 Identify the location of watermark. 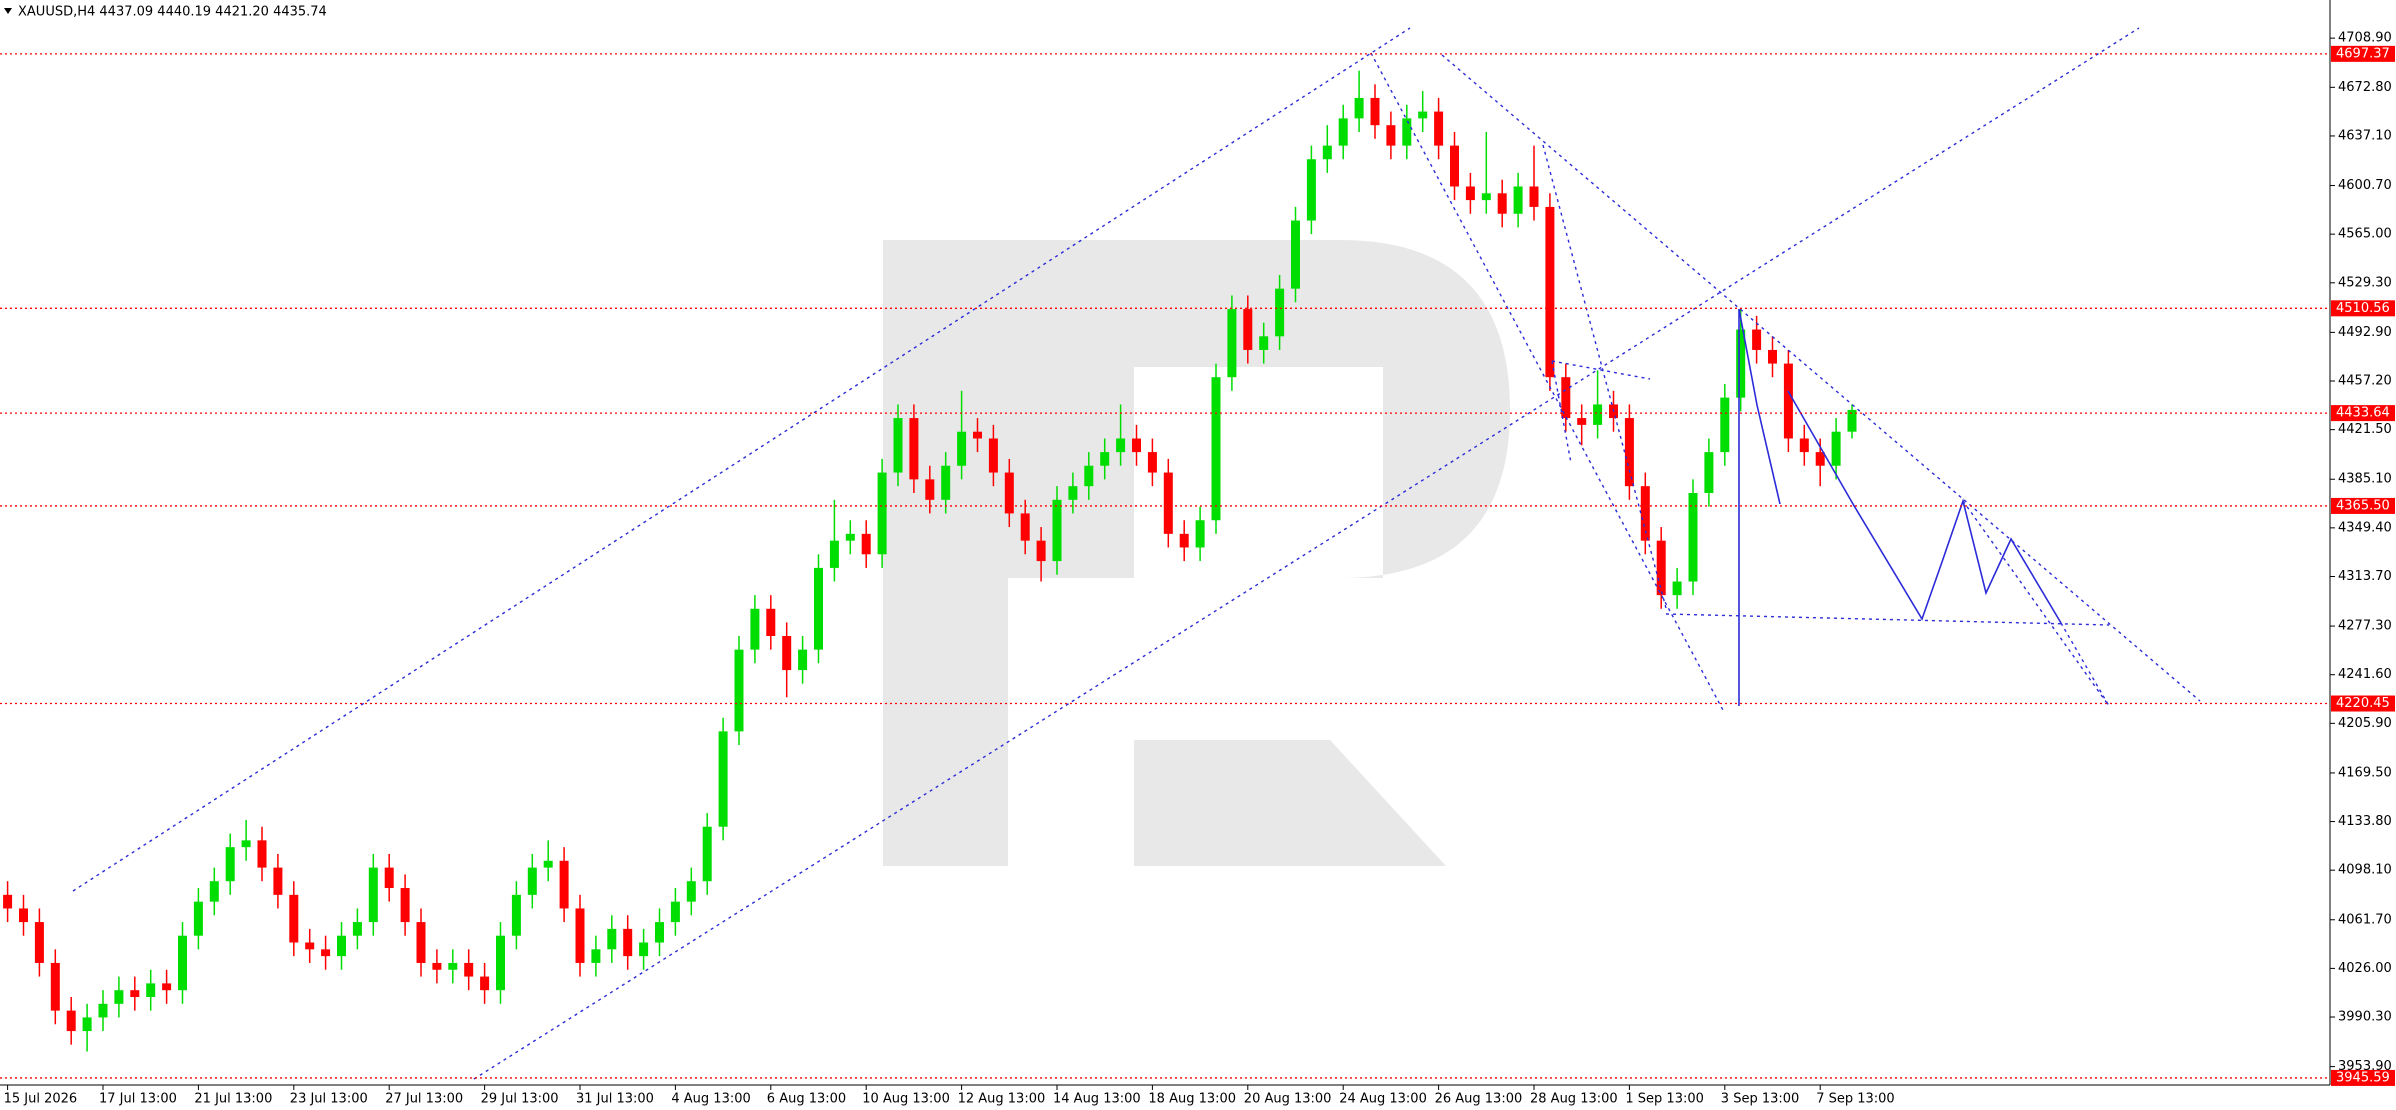
(1196, 553).